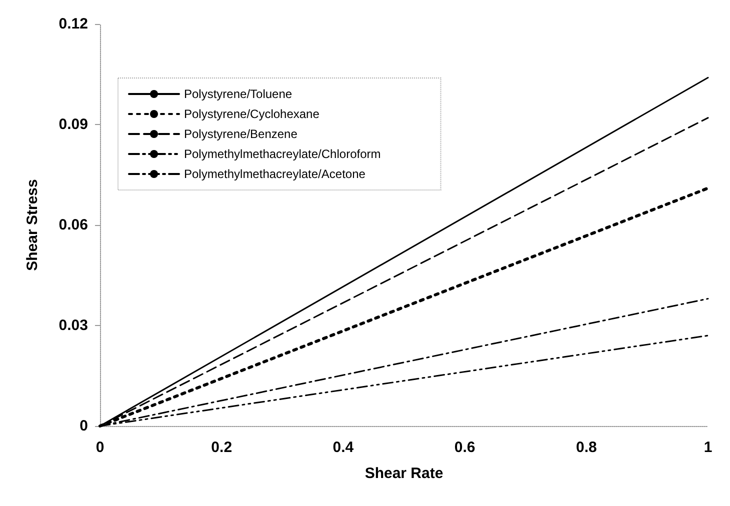 This screenshot has width=730, height=506. Describe the element at coordinates (708, 447) in the screenshot. I see `x-tick-label: 1` at that location.